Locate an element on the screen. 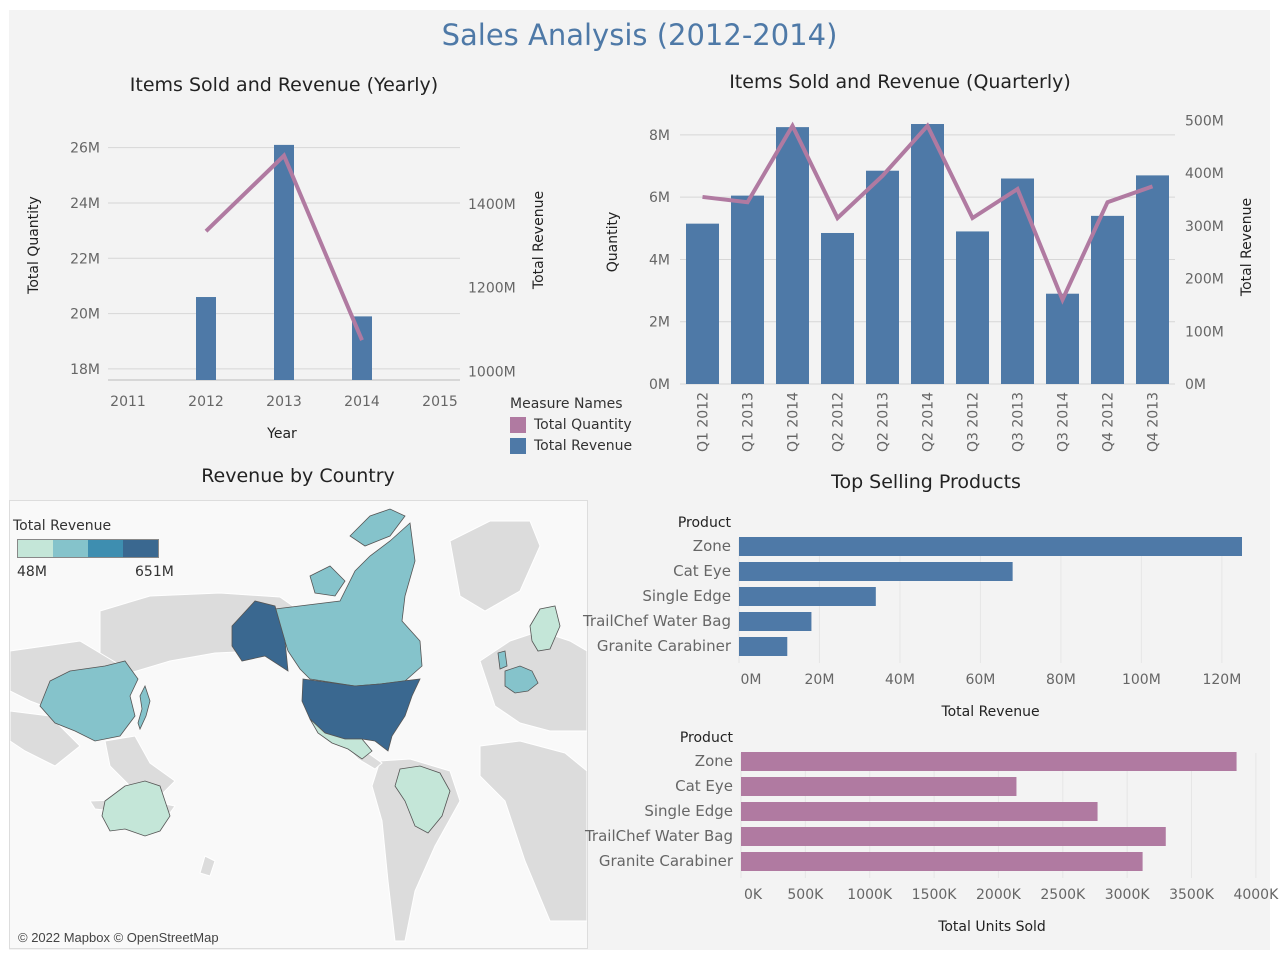 Image resolution: width=1279 pixels, height=959 pixels. scandinavia-shape is located at coordinates (545, 628).